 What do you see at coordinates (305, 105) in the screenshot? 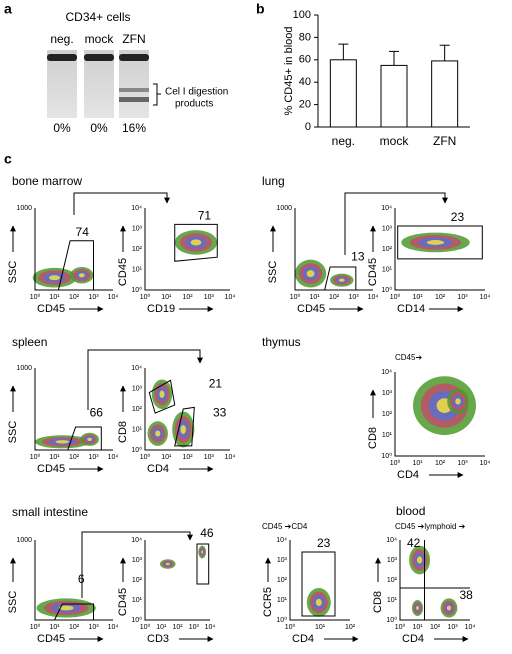
I see `y-tick-label: 20` at bounding box center [305, 105].